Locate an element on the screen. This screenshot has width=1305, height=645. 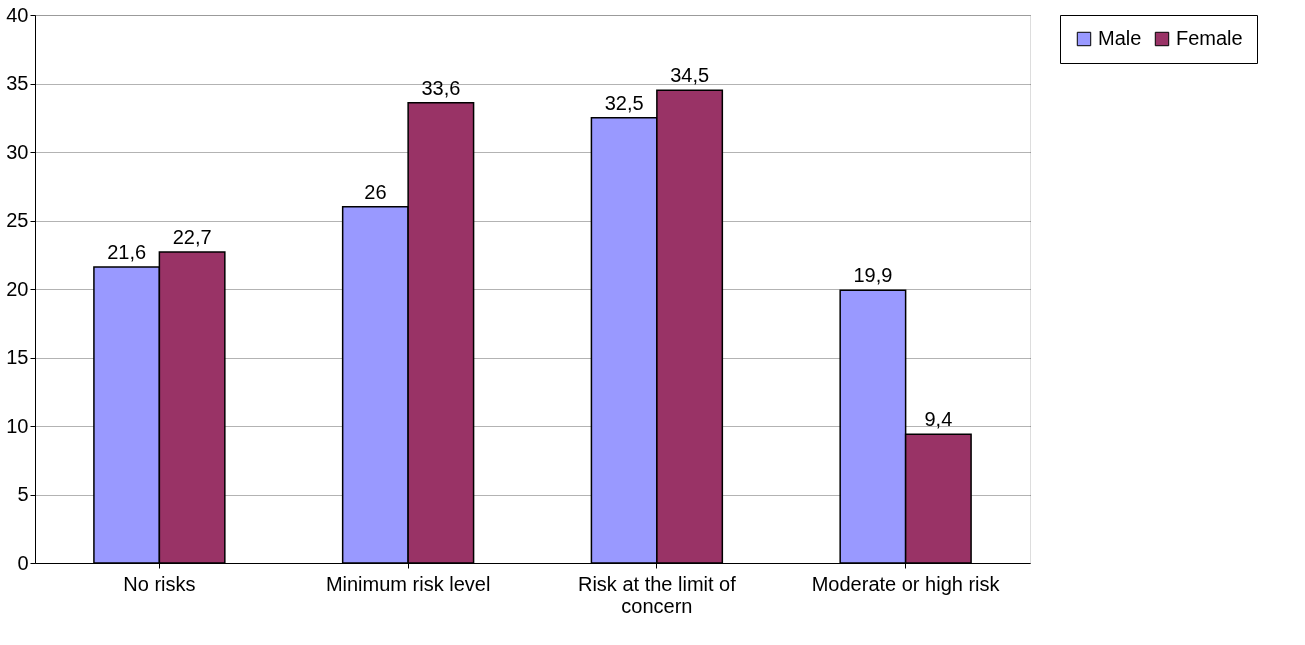
y-tick-label: 5 is located at coordinates (23, 494).